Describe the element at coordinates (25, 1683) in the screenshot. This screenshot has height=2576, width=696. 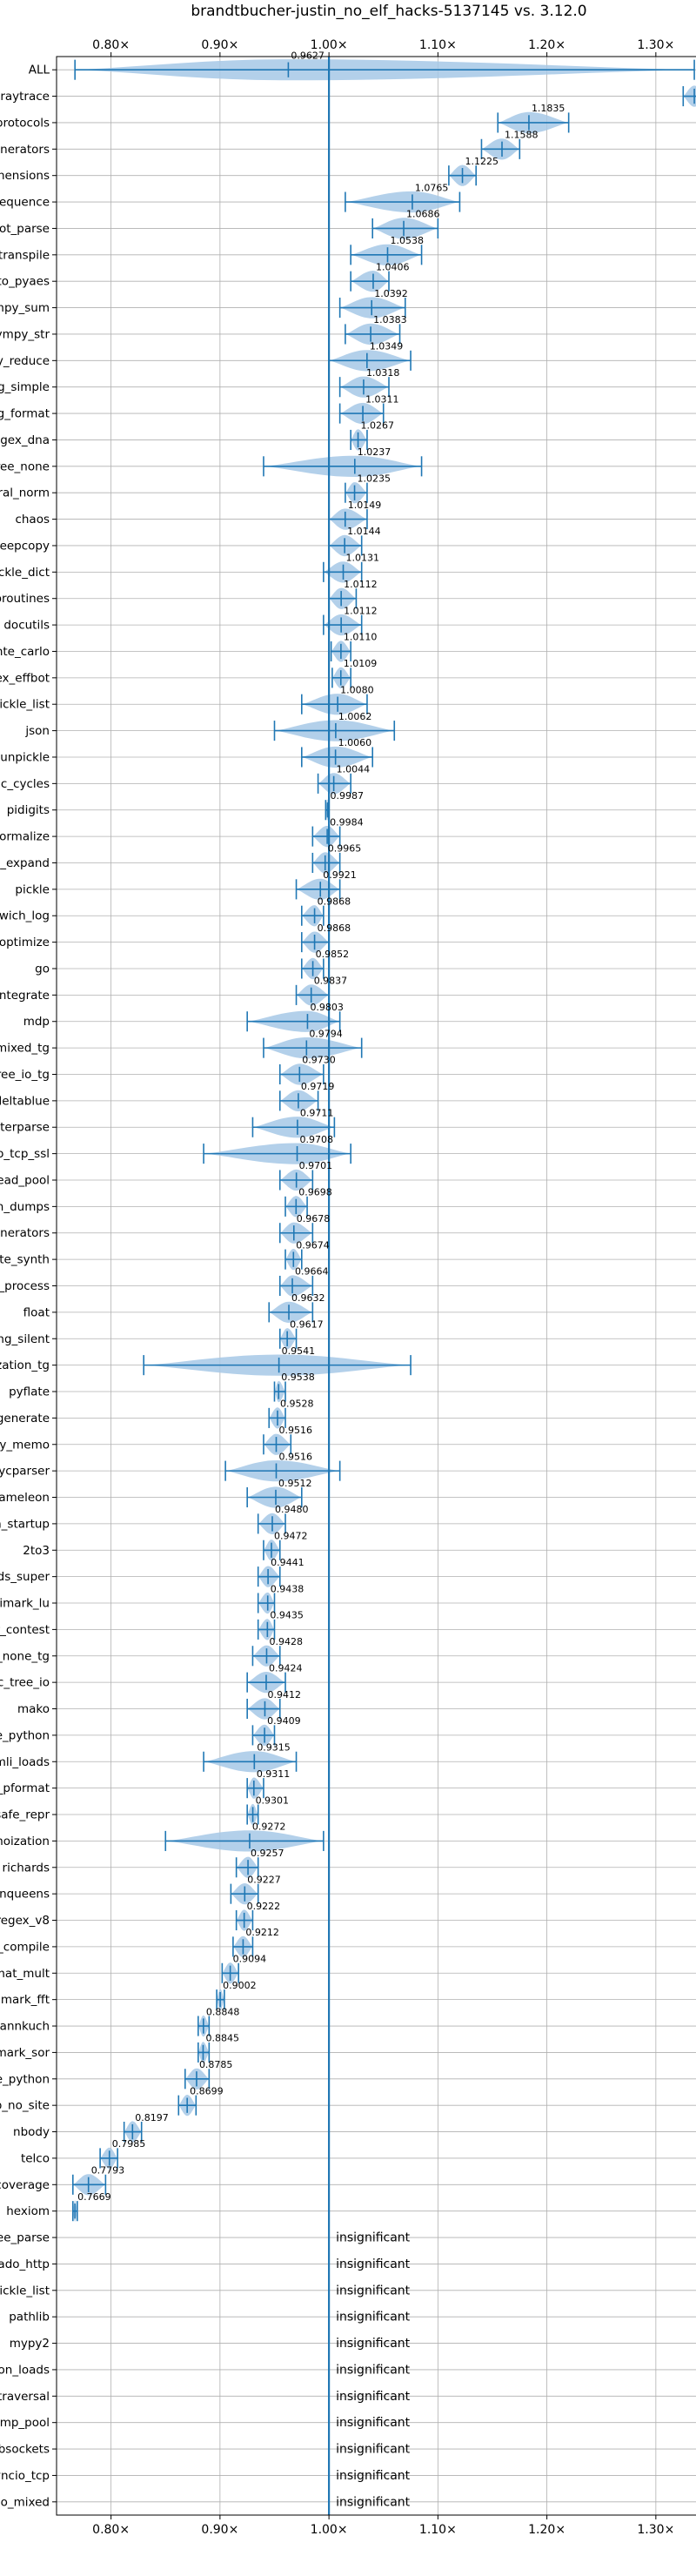
I see `category-label: async_tree_io` at that location.